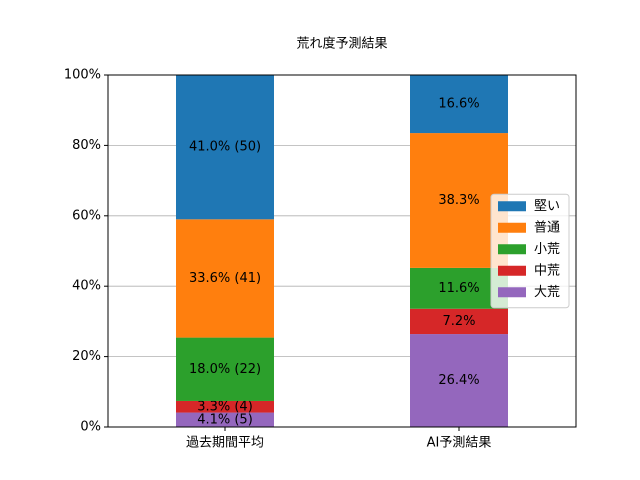 This screenshot has width=640, height=480. I want to click on value-label: 7.2%, so click(458, 321).